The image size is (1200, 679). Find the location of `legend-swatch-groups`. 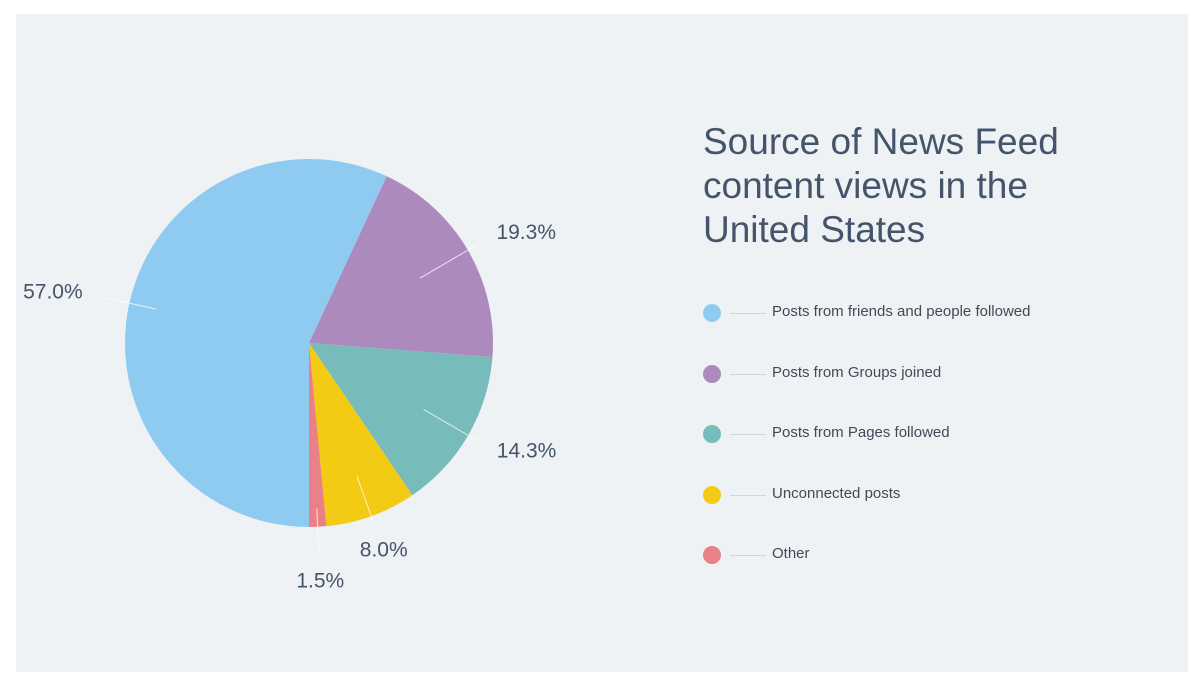

legend-swatch-groups is located at coordinates (712, 373).